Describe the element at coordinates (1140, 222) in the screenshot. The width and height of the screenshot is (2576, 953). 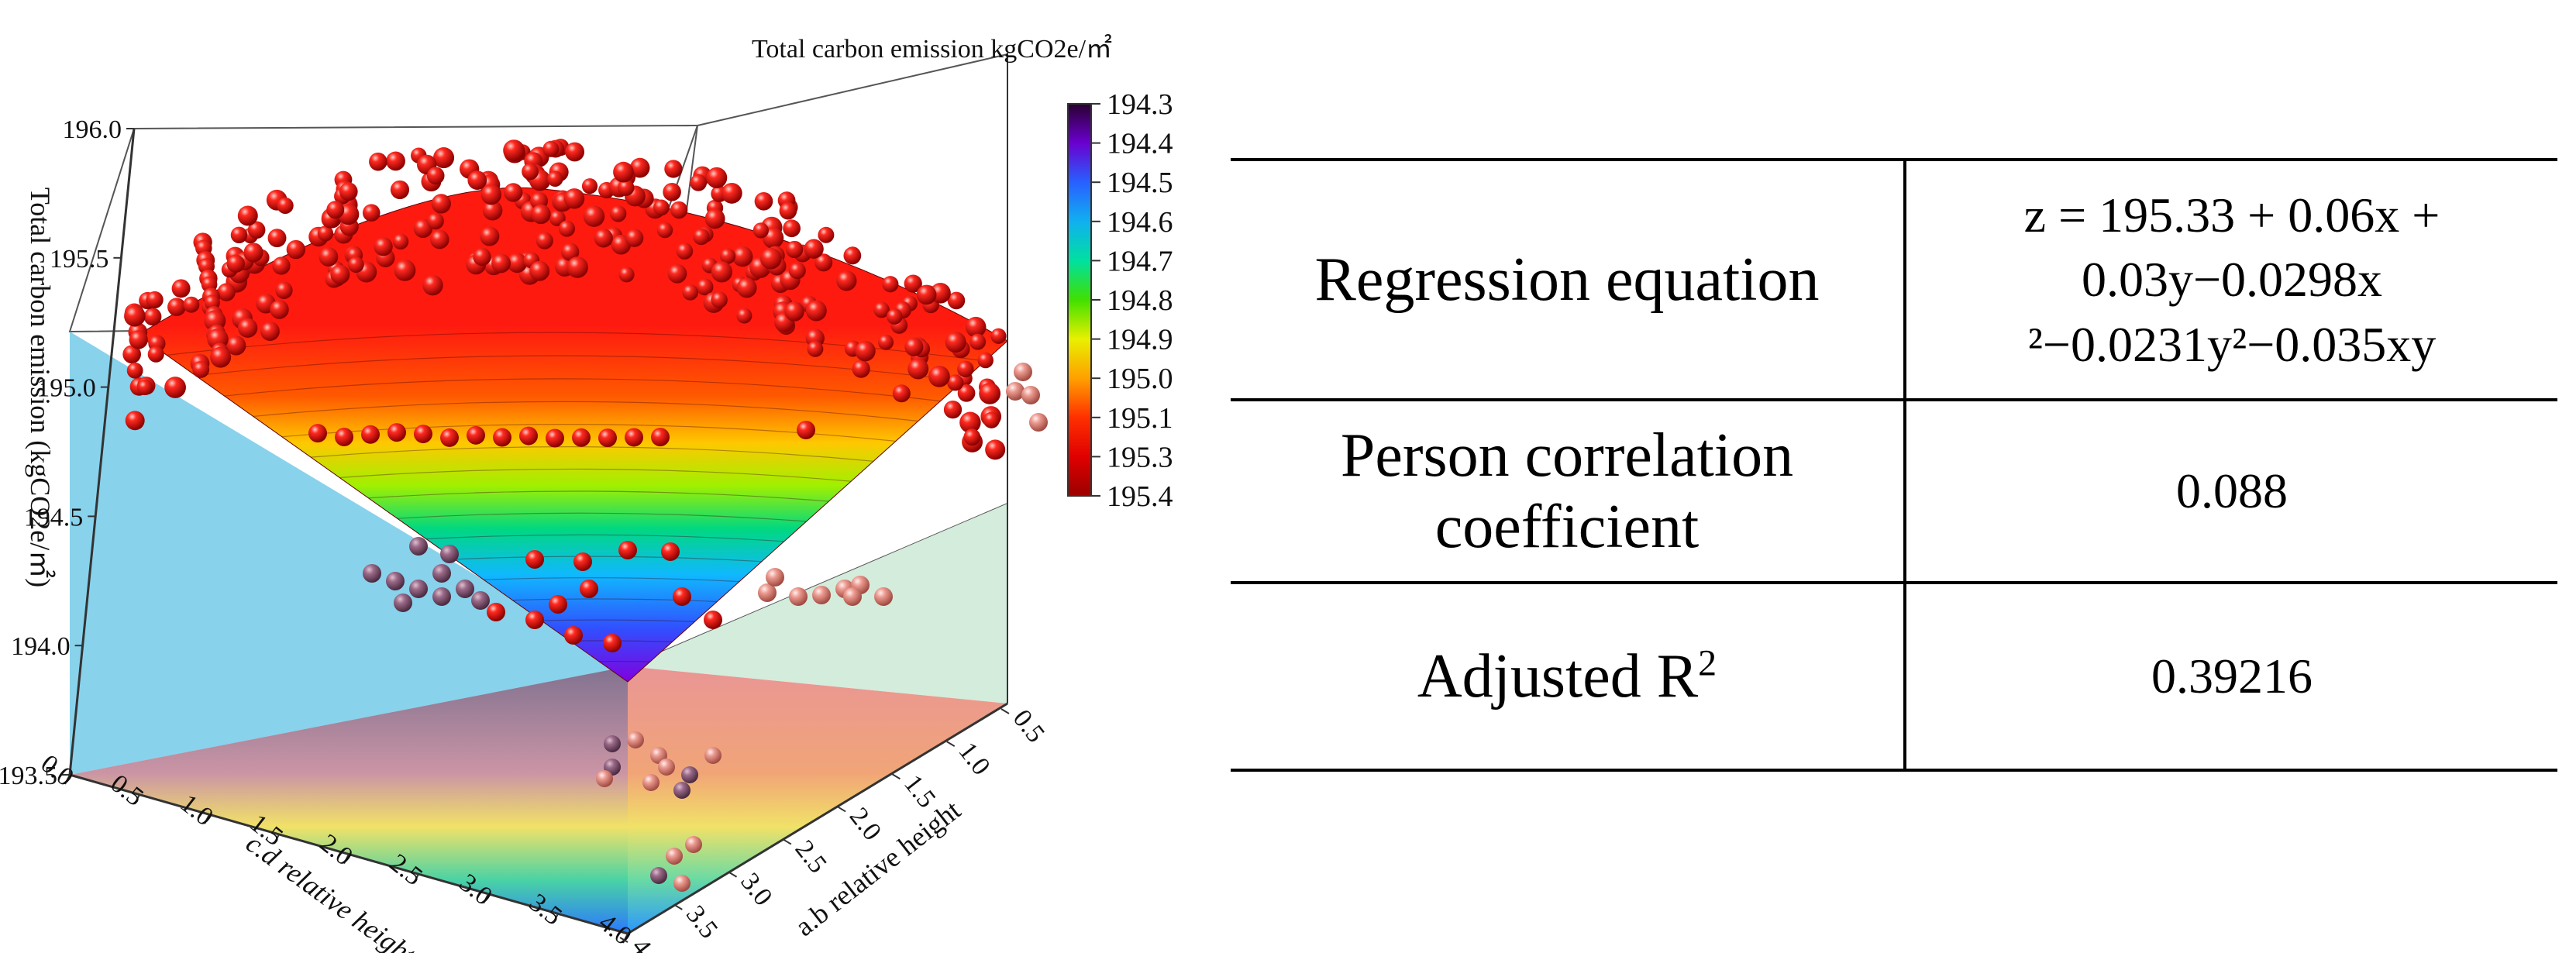
I see `colorbar-tick-label: 194.6` at that location.